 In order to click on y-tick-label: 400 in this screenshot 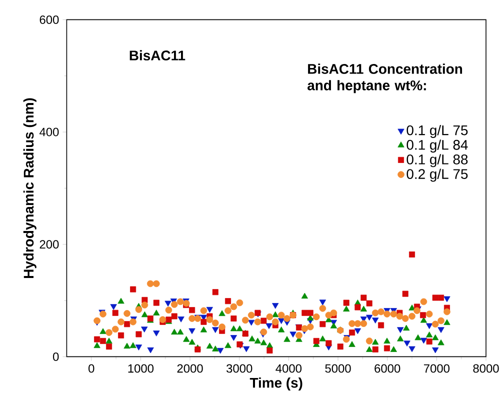, I will do `click(49, 132)`.